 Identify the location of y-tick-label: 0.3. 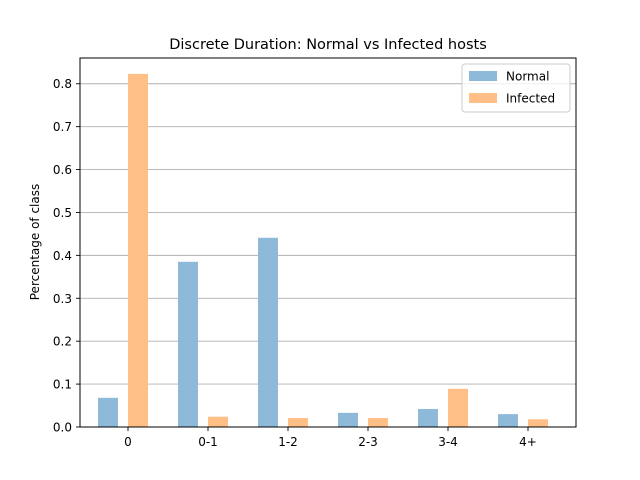
(62, 299).